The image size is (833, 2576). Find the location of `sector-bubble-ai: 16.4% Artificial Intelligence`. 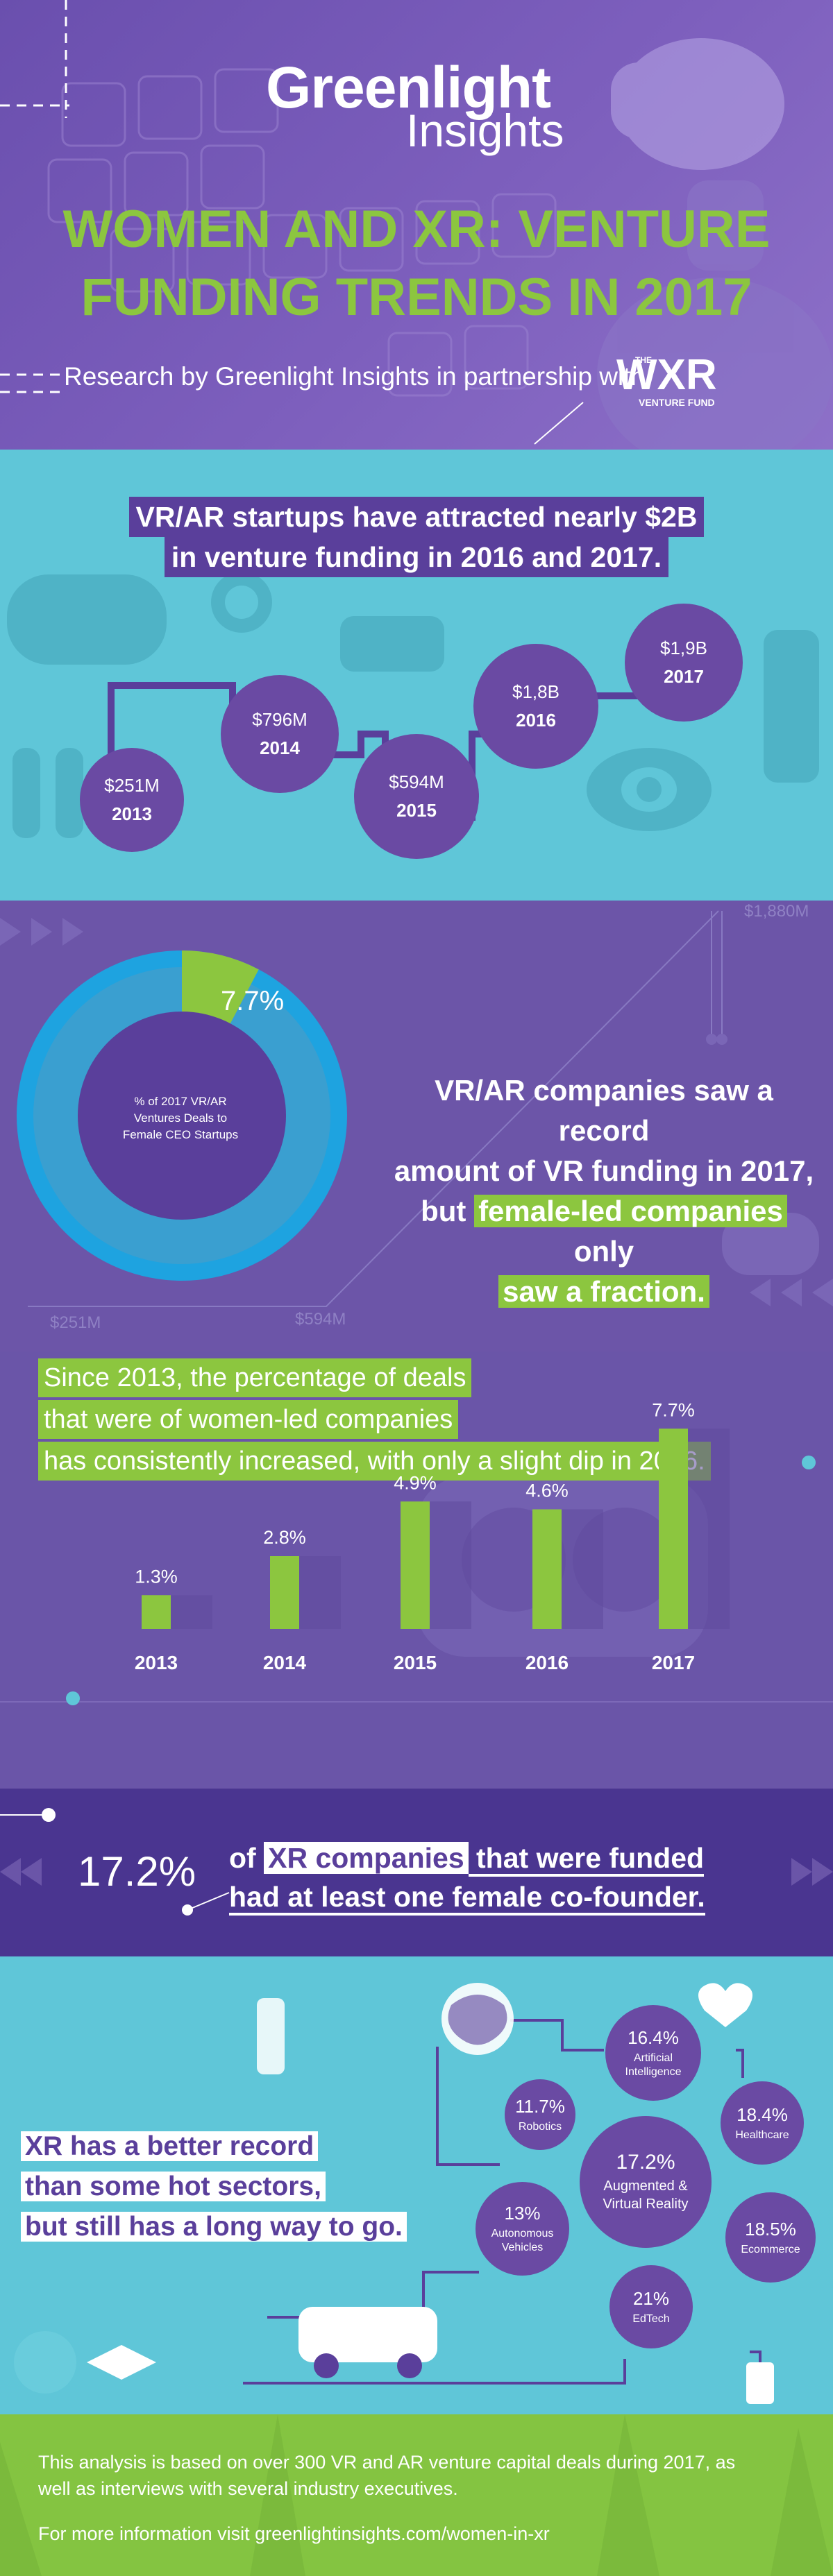

sector-bubble-ai: 16.4% Artificial Intelligence is located at coordinates (653, 2053).